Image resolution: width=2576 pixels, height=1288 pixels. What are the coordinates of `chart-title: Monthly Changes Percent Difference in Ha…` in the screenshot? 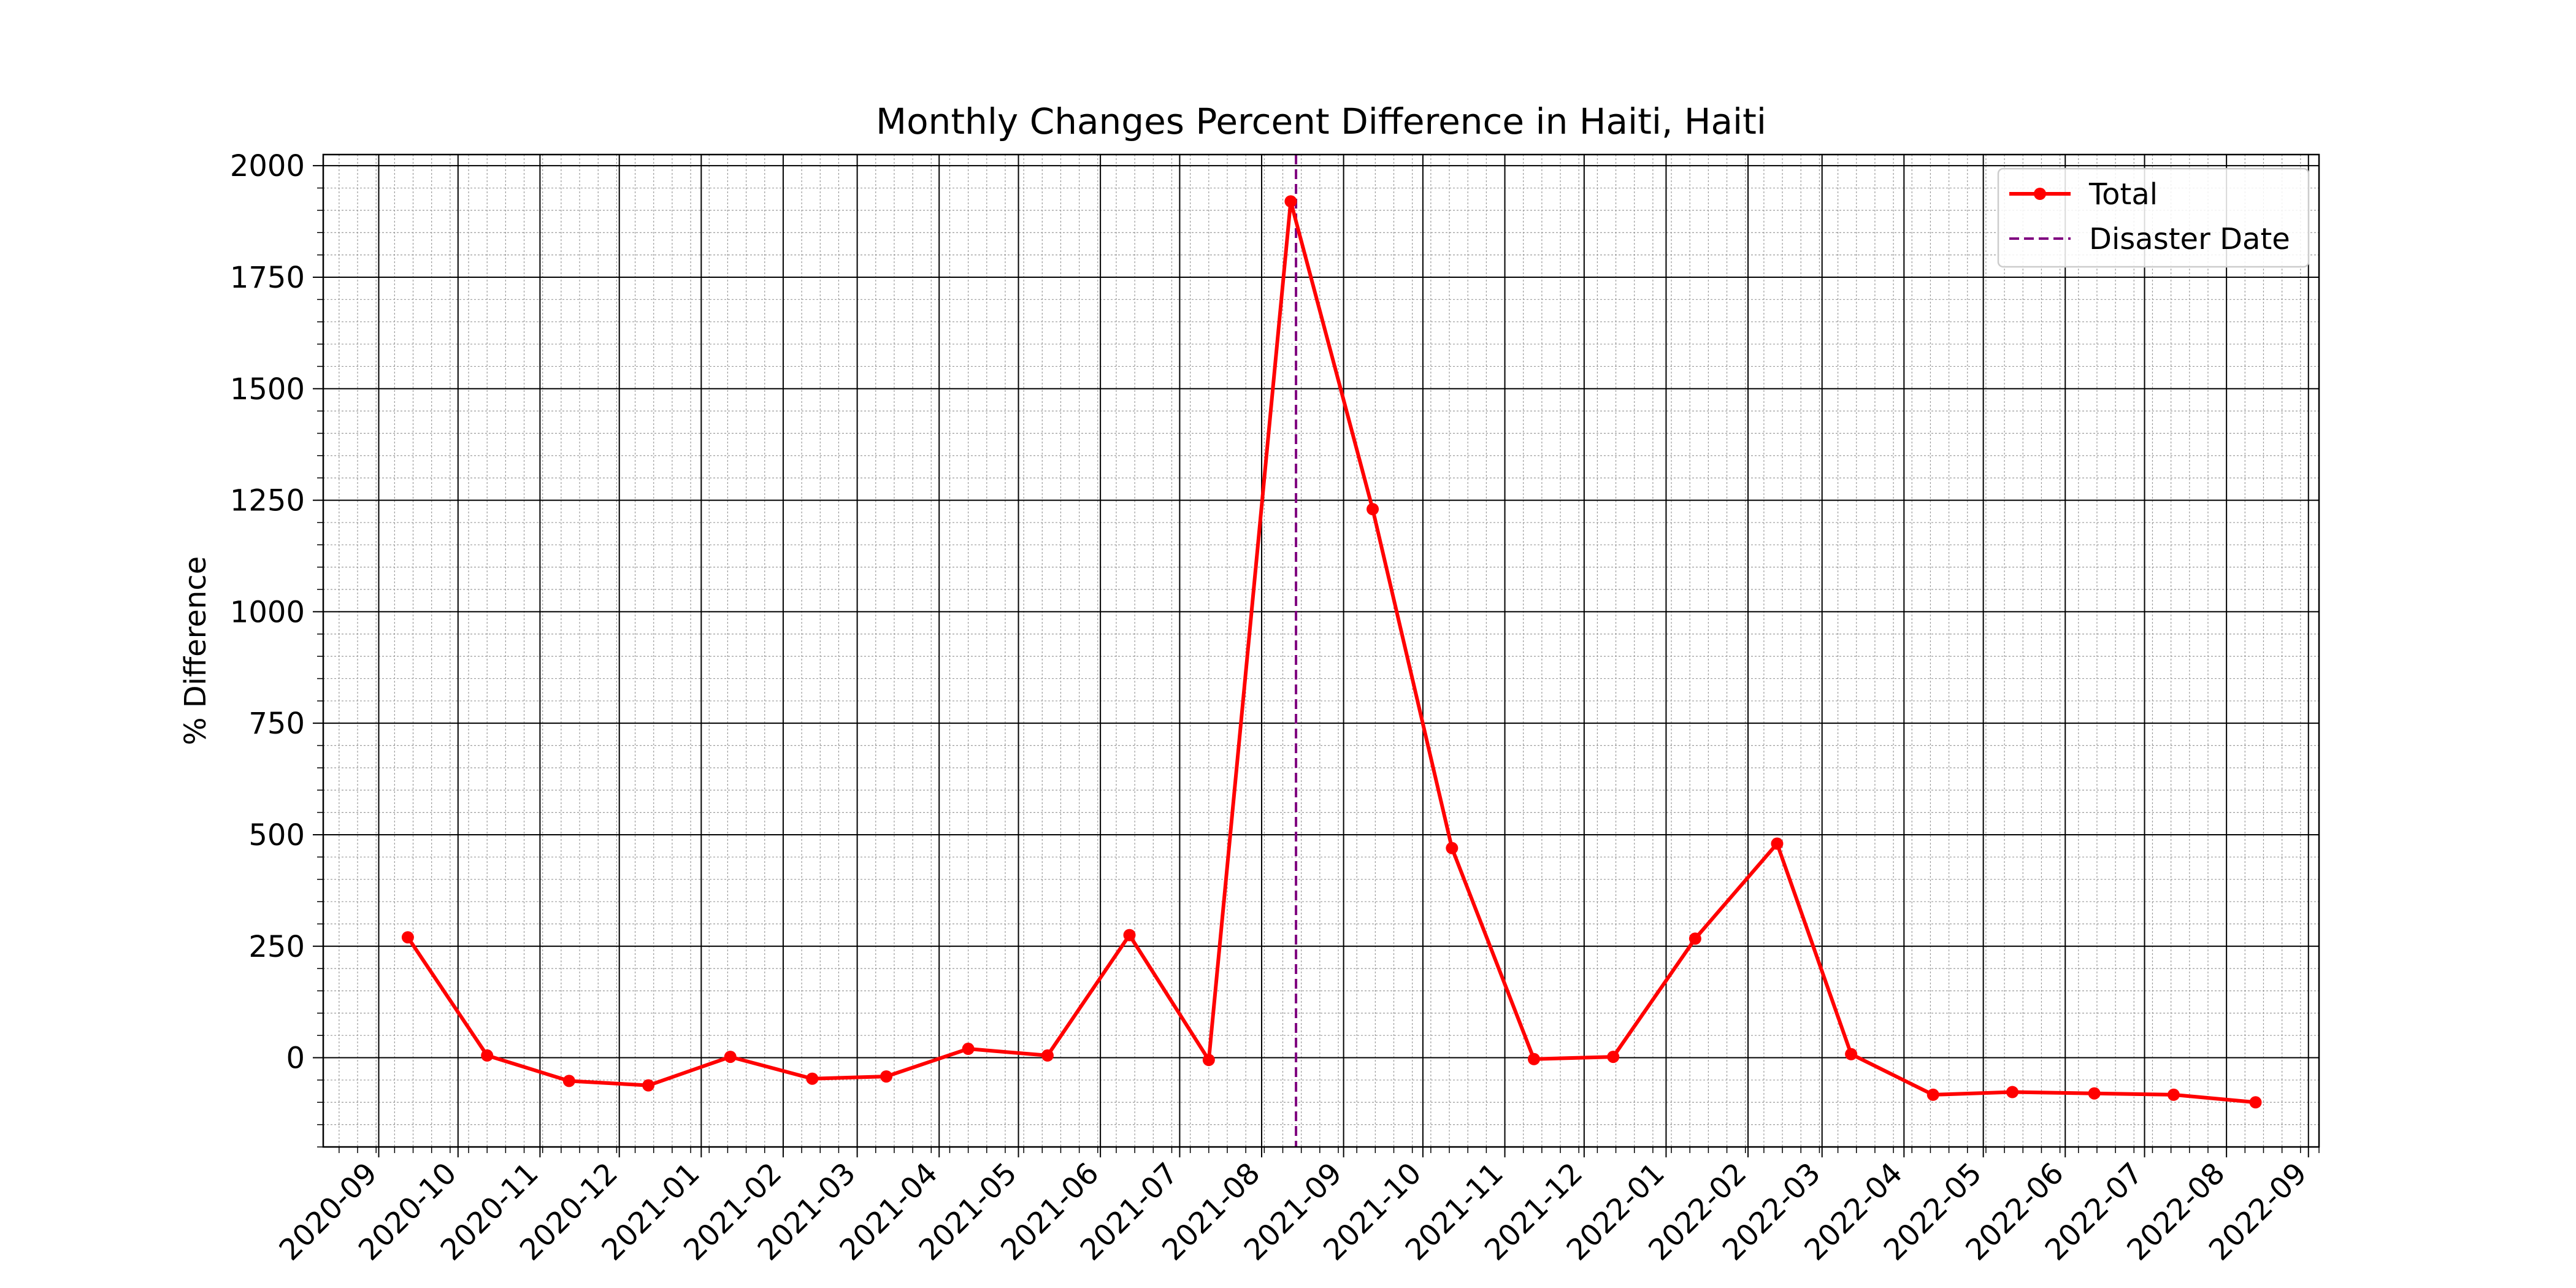 It's located at (1321, 121).